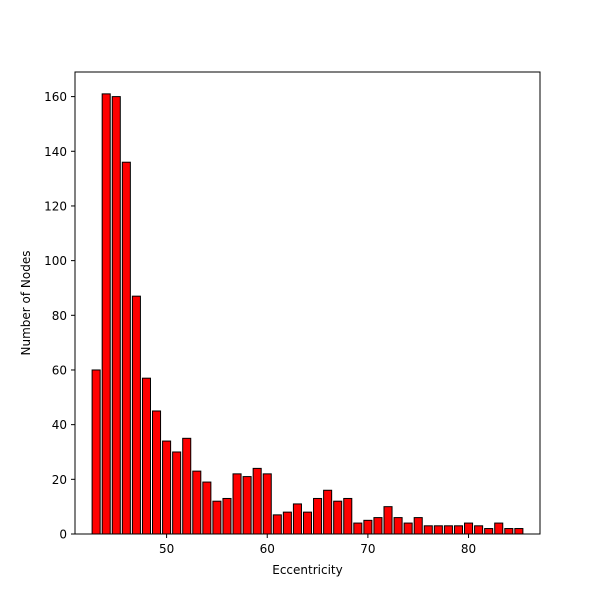 The width and height of the screenshot is (600, 600). I want to click on x-tick-label: 60, so click(267, 549).